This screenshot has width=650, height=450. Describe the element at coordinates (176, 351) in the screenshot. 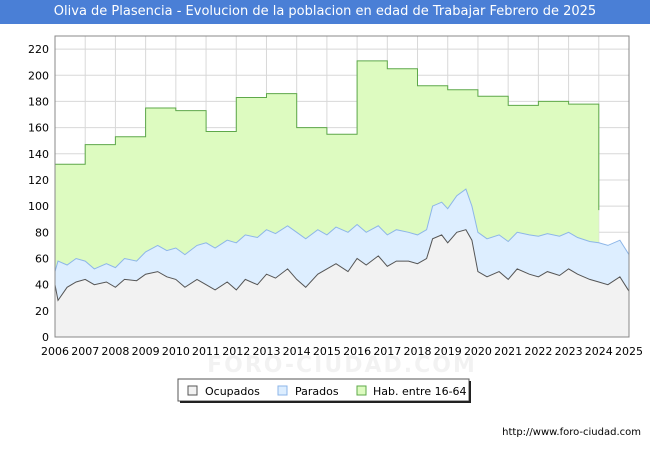

I see `x-tick-label: 2010` at that location.